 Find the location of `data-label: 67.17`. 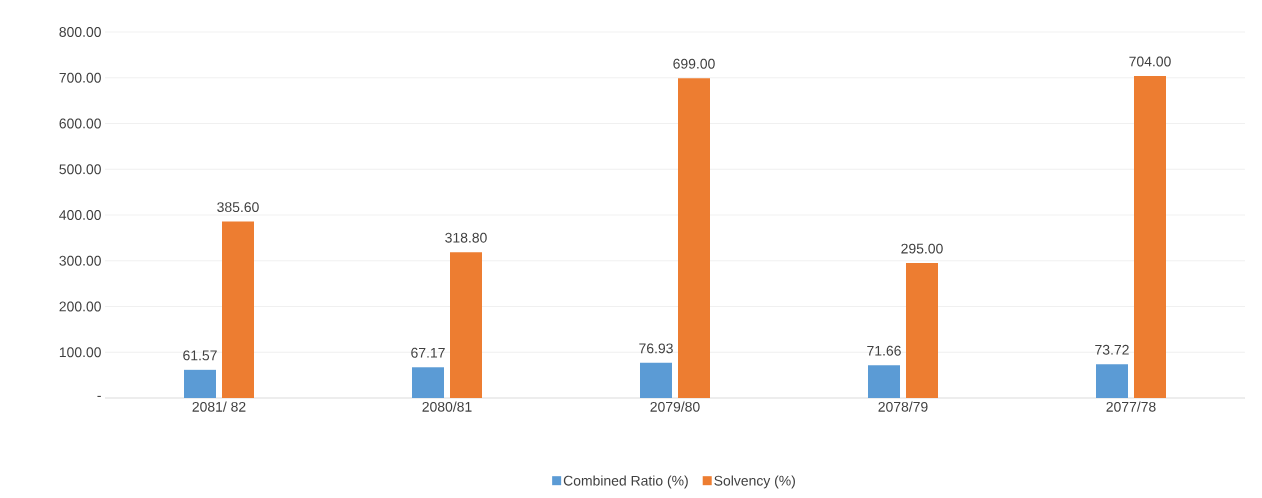

data-label: 67.17 is located at coordinates (428, 352).